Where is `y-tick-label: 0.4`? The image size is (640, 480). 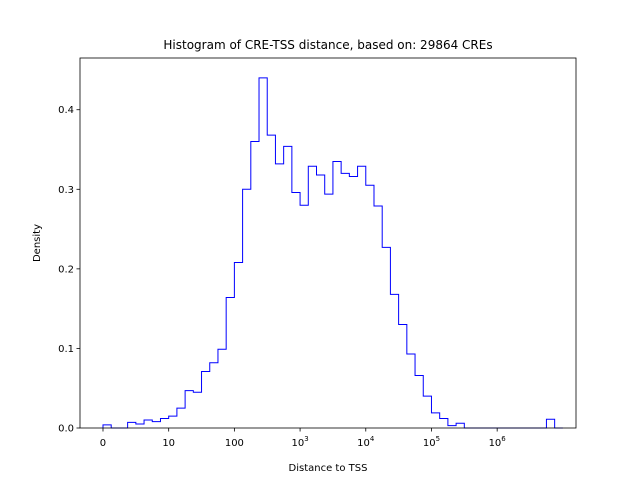
y-tick-label: 0.4 is located at coordinates (66, 110).